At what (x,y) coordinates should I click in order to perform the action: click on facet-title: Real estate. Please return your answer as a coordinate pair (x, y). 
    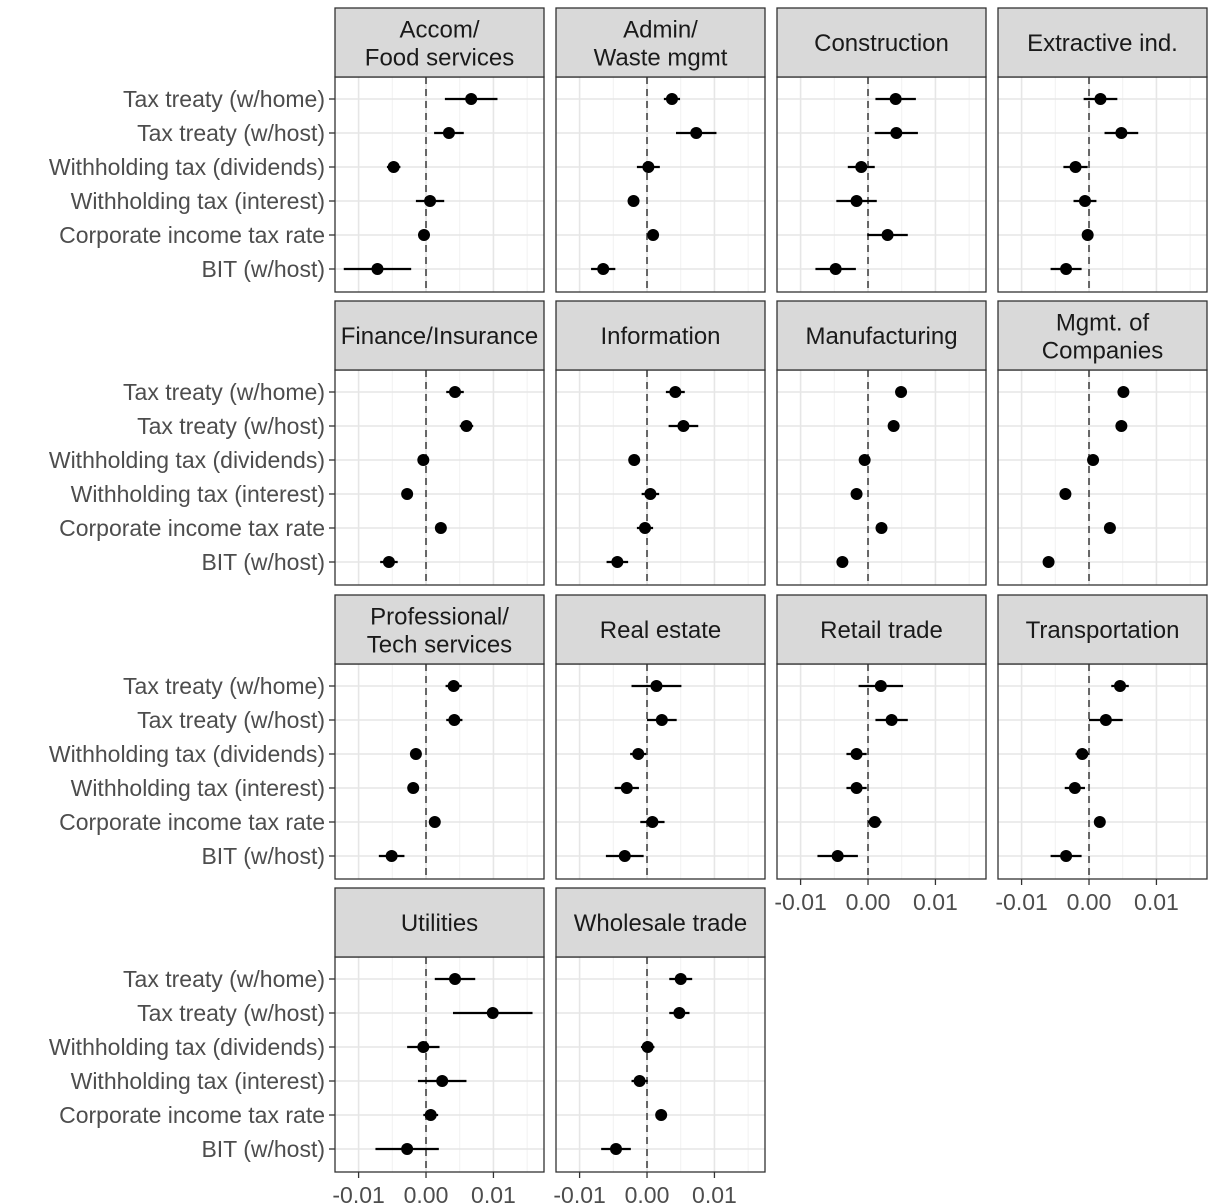
    Looking at the image, I should click on (660, 630).